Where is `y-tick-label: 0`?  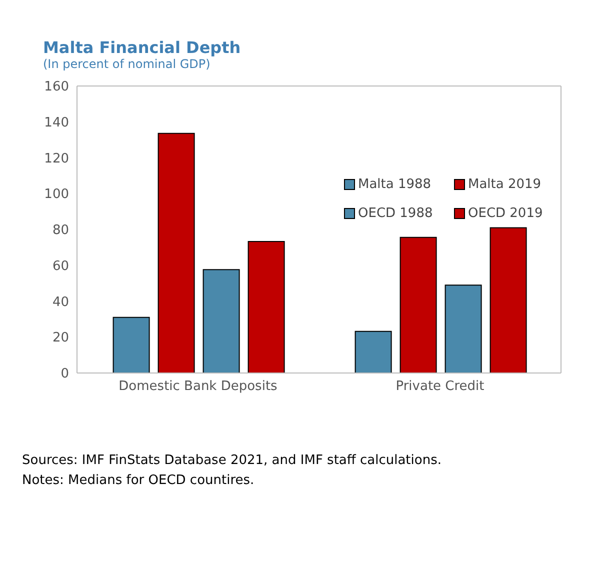 y-tick-label: 0 is located at coordinates (64, 374).